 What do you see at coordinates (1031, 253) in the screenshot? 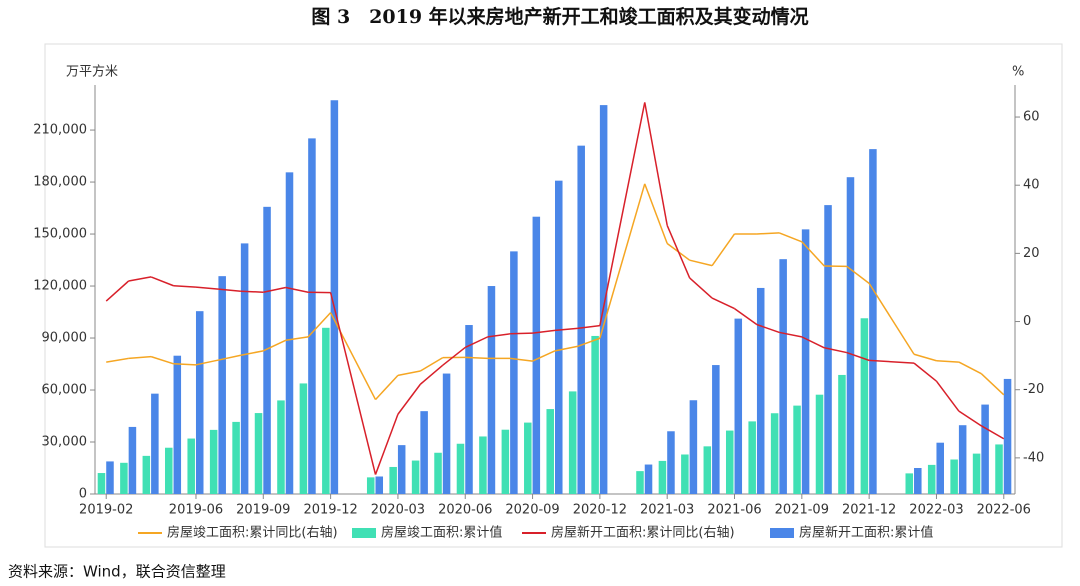
I see `y2-tick-label: 20` at bounding box center [1031, 253].